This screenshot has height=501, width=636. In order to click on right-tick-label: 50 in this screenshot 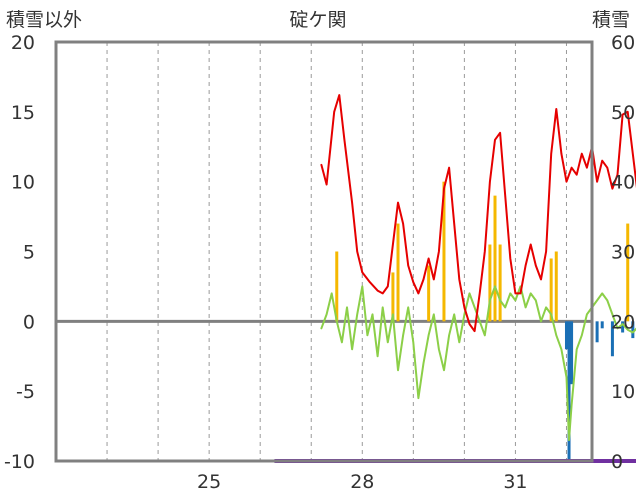, I will do `click(623, 113)`.